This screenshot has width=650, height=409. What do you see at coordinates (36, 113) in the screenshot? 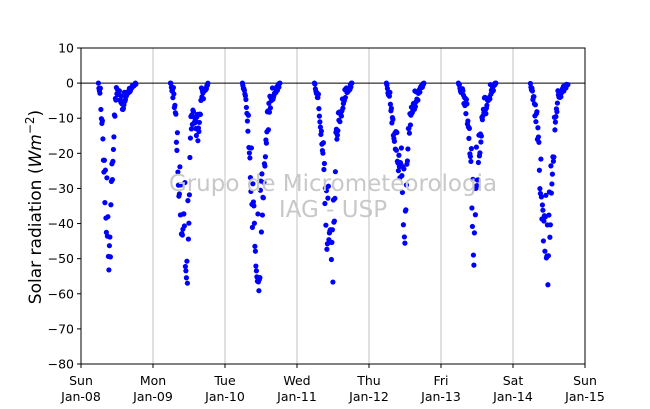
I see `y-axis-label-close: )` at bounding box center [36, 113].